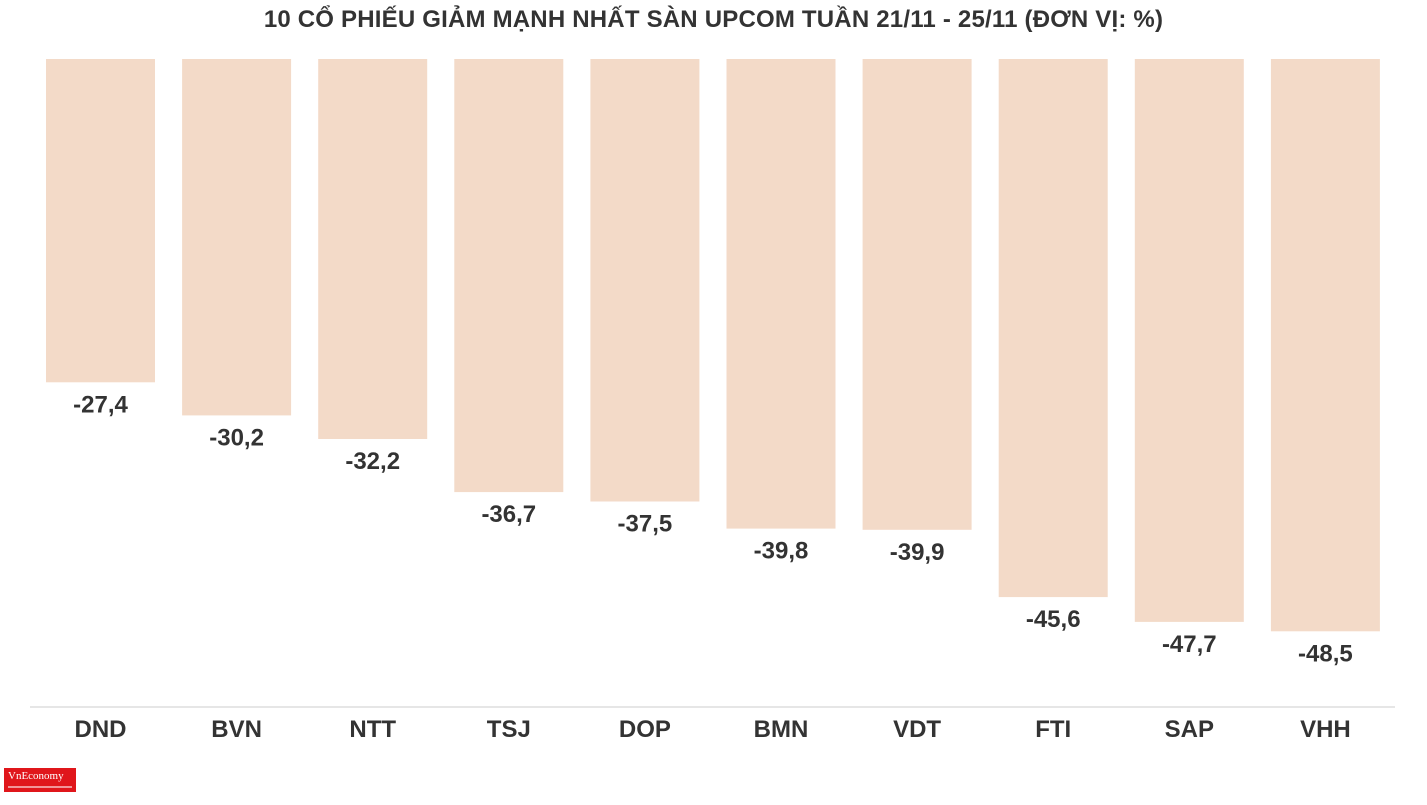  Describe the element at coordinates (373, 249) in the screenshot. I see `bar-ntt` at that location.